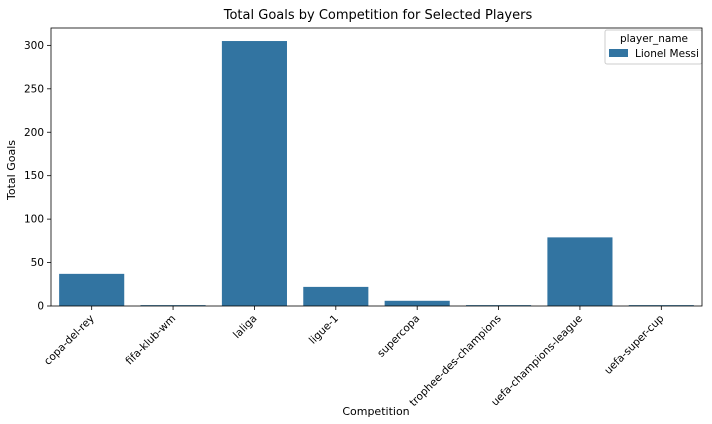 The image size is (712, 424). I want to click on y-axis: 0 50 100 150 200 250 300, so click(37, 176).